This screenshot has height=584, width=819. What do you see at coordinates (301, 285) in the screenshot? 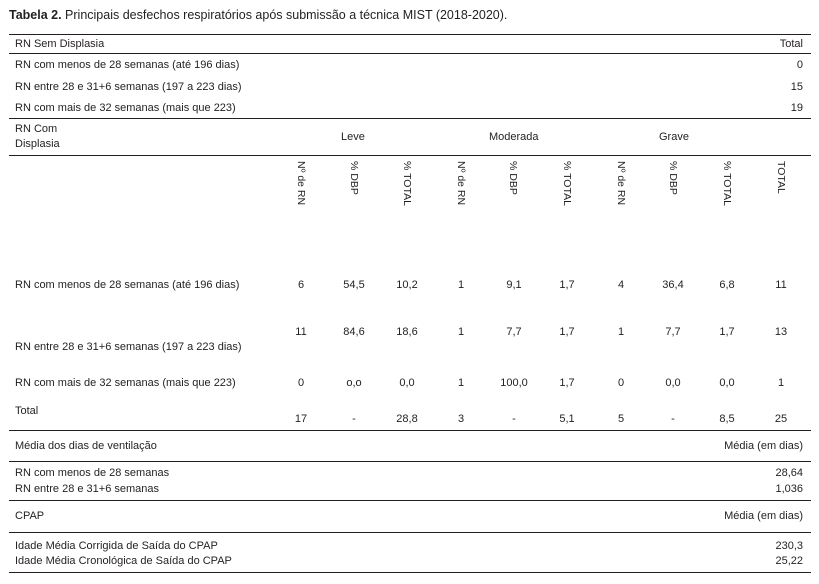
I see `table-cell: 6` at bounding box center [301, 285].